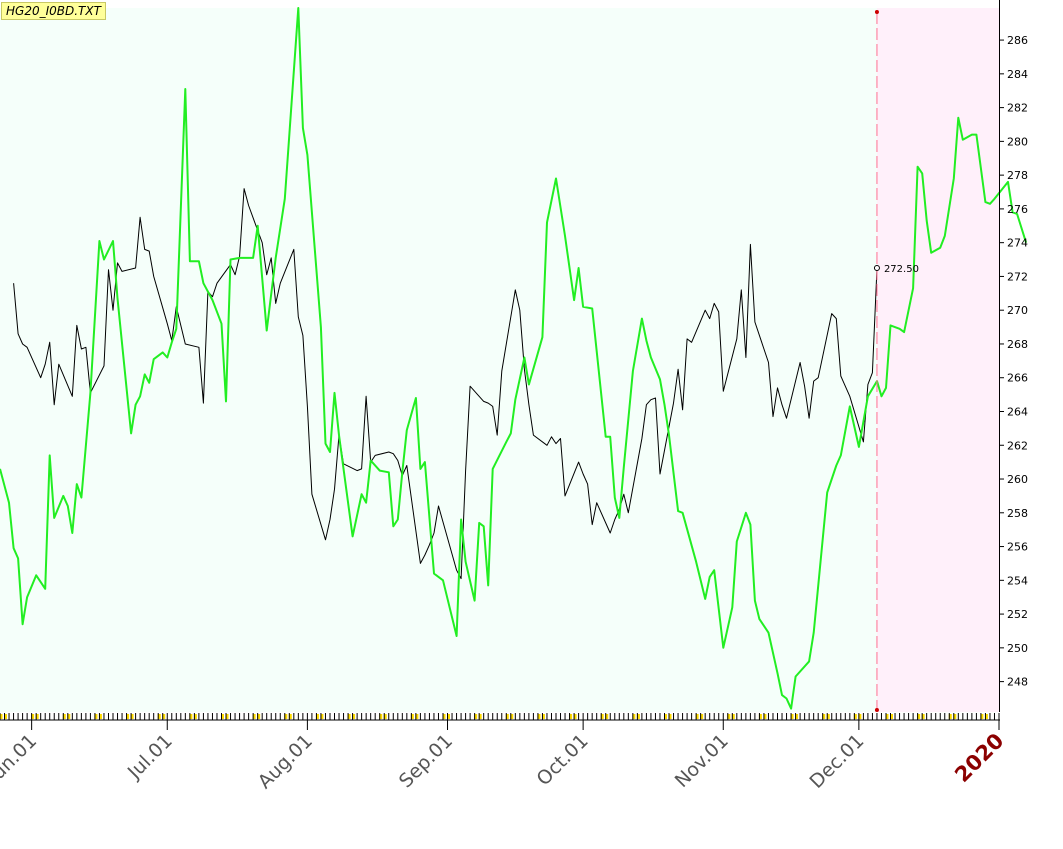 The width and height of the screenshot is (1063, 849). Describe the element at coordinates (1017, 108) in the screenshot. I see `y-tick-label: 282` at that location.